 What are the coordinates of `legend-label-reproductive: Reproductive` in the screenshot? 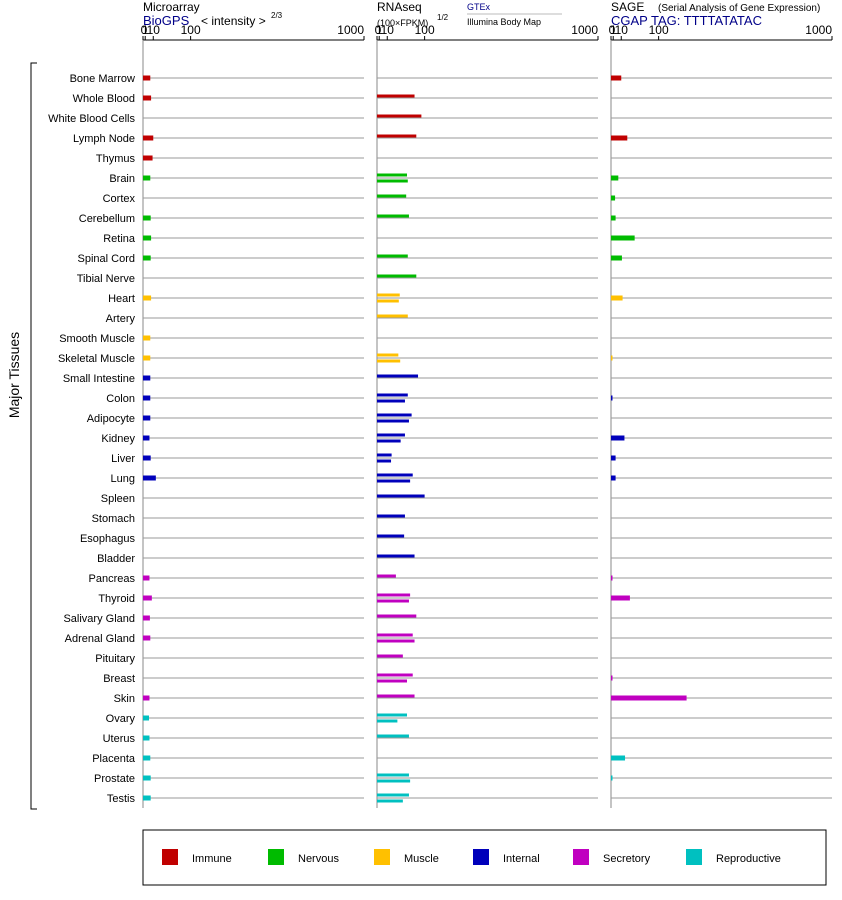 It's located at (748, 859).